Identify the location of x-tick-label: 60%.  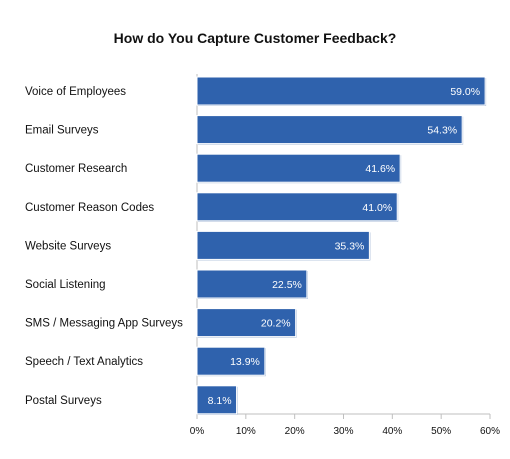
(490, 431).